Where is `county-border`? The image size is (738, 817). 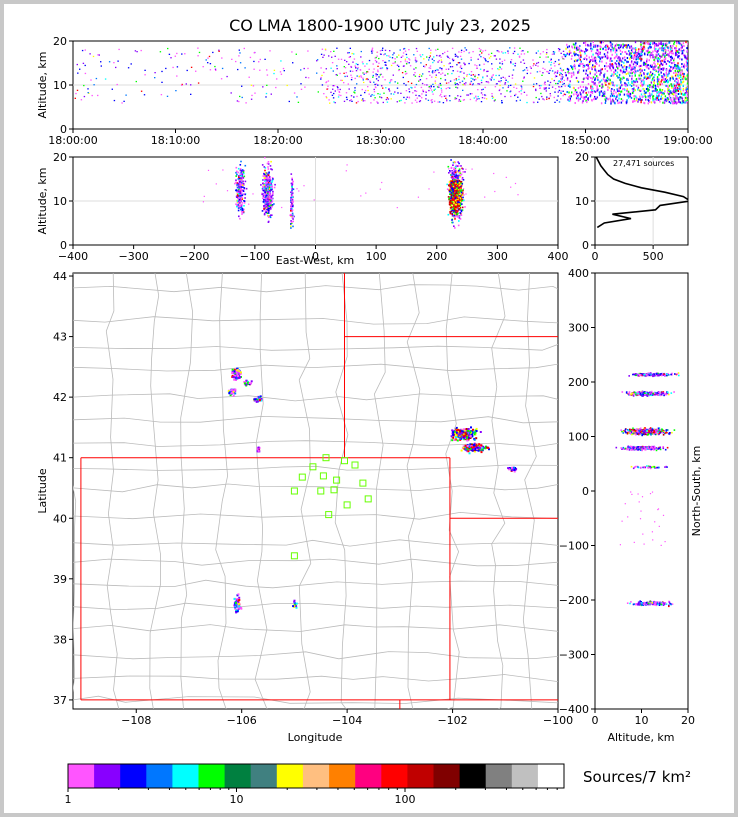 county-border is located at coordinates (341, 491).